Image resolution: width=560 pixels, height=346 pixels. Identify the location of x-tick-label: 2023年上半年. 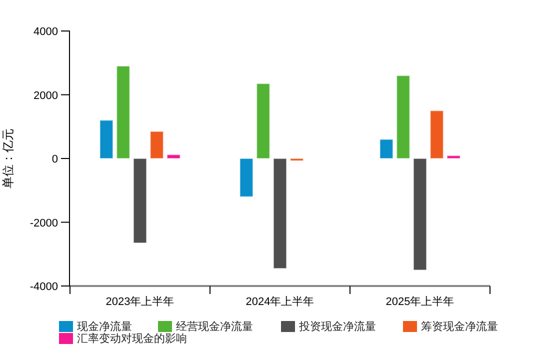
(140, 301).